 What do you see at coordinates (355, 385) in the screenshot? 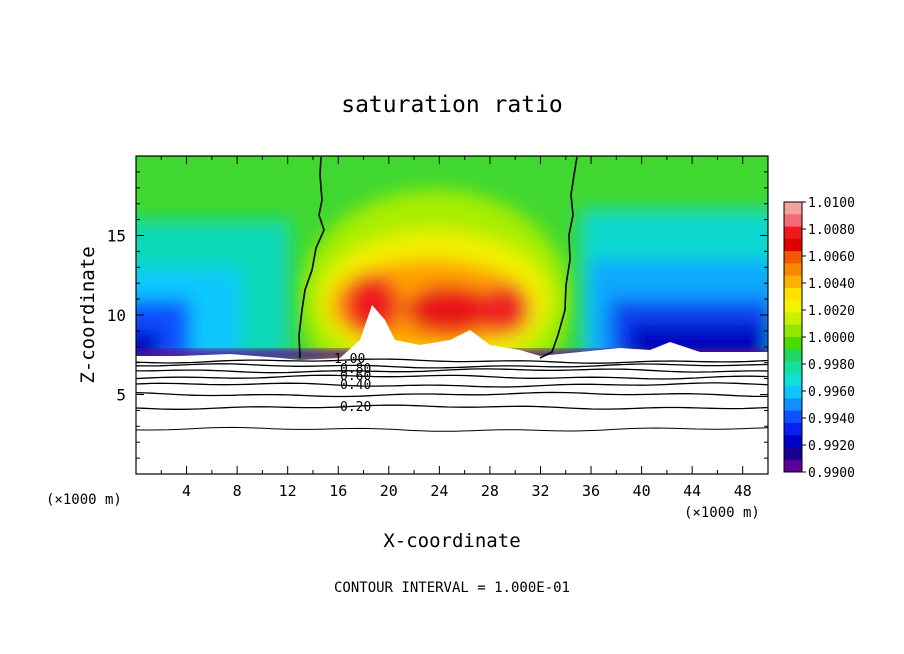
I see `contour-label-0-40: 0.40` at bounding box center [355, 385].